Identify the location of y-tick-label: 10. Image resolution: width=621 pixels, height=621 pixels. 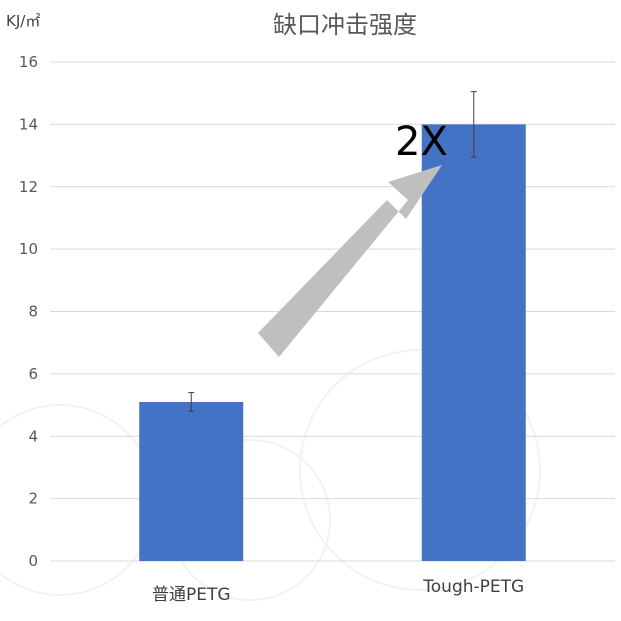
(28, 249).